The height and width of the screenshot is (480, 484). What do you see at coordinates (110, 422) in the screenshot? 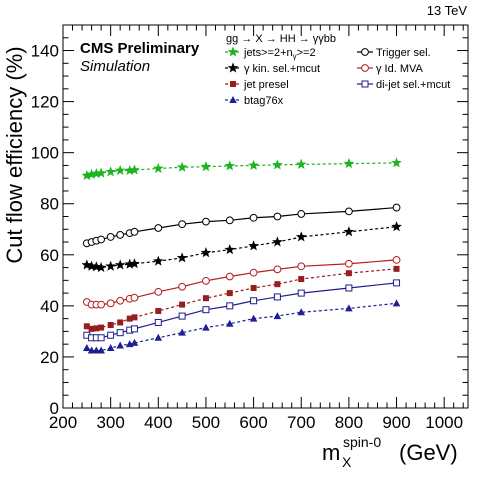
I see `x-tick-label: 300` at bounding box center [110, 422].